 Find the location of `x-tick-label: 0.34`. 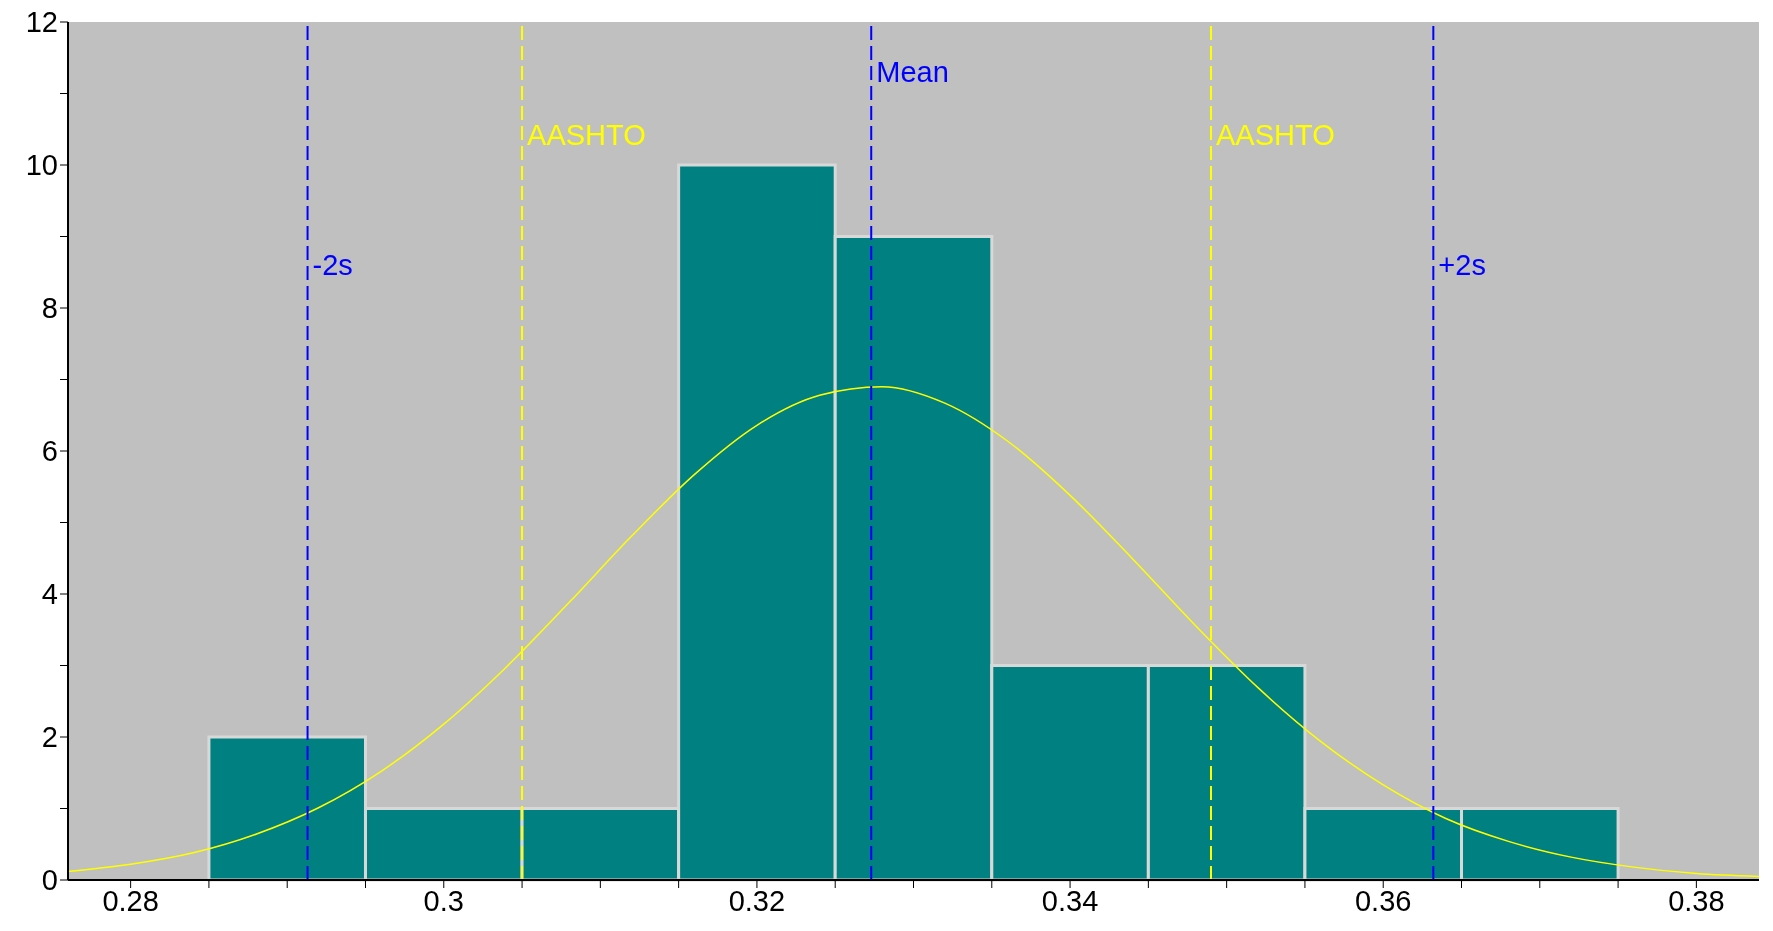

x-tick-label: 0.34 is located at coordinates (1070, 900).